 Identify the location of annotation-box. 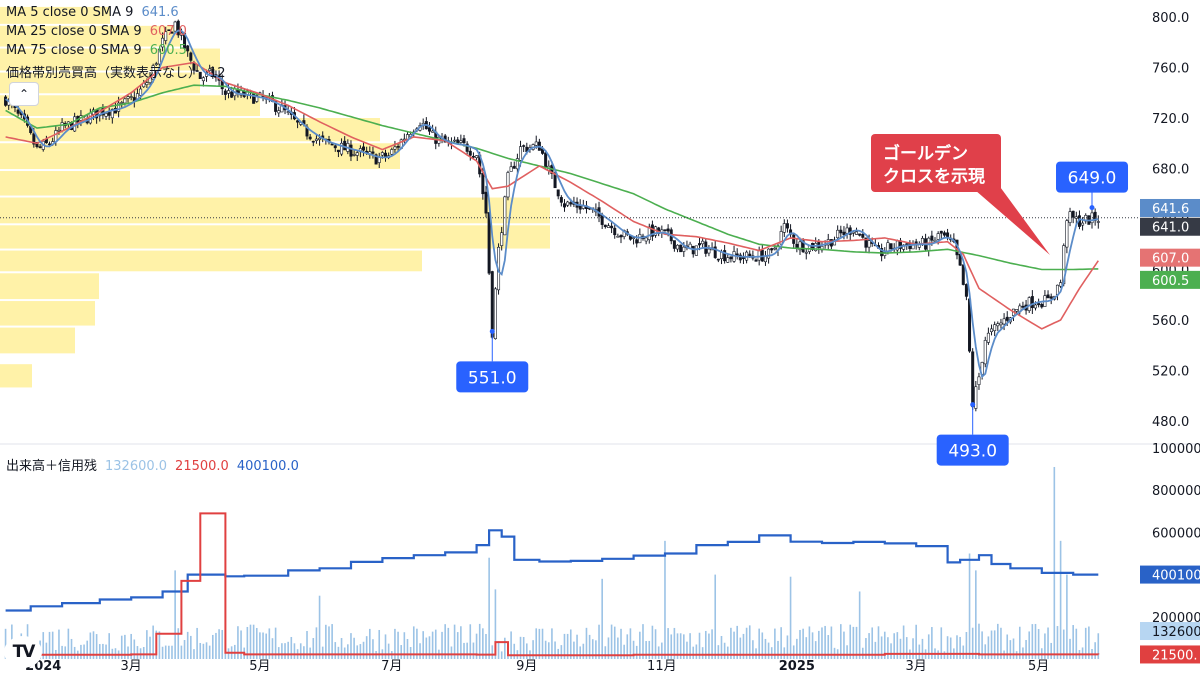
(936, 163).